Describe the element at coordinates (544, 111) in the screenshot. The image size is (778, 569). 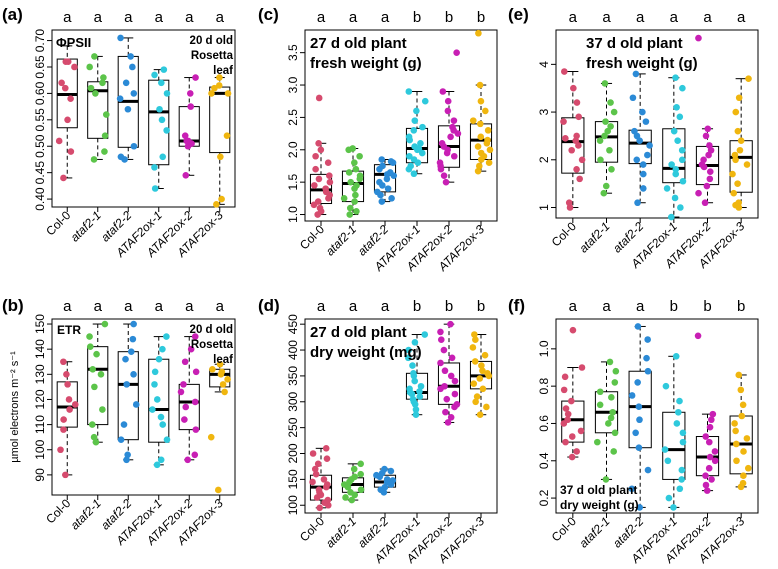
I see `y-tick-label: 3` at that location.